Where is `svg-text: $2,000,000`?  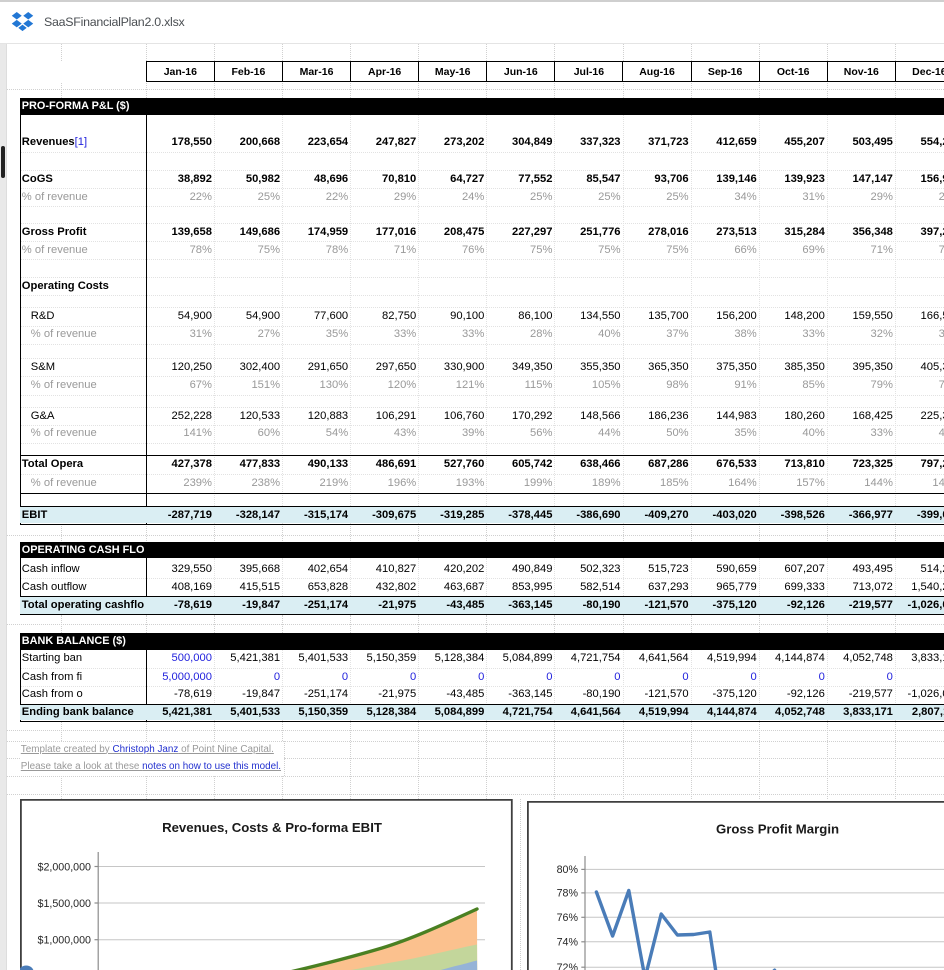 svg-text: $2,000,000 is located at coordinates (64, 867).